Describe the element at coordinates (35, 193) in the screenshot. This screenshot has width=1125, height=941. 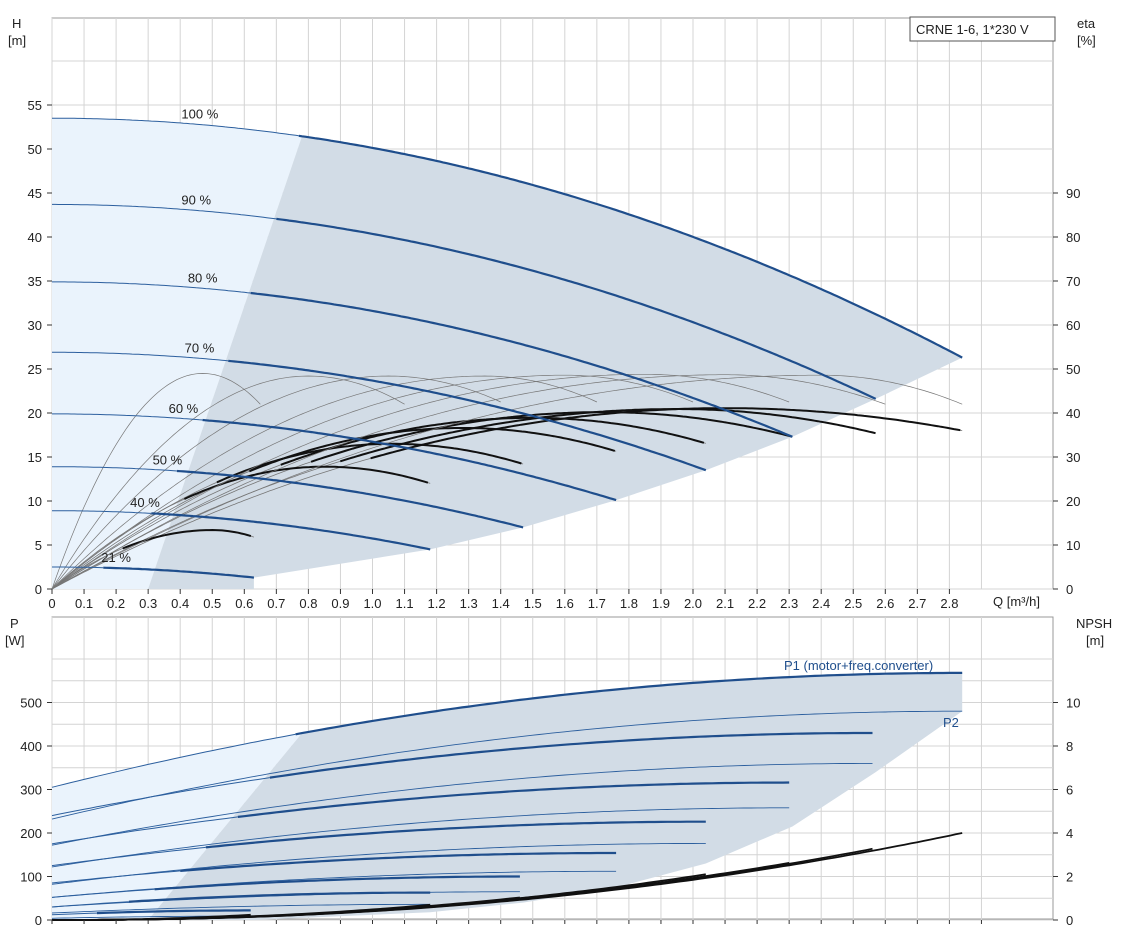
I see `y-tick-label: 45` at that location.